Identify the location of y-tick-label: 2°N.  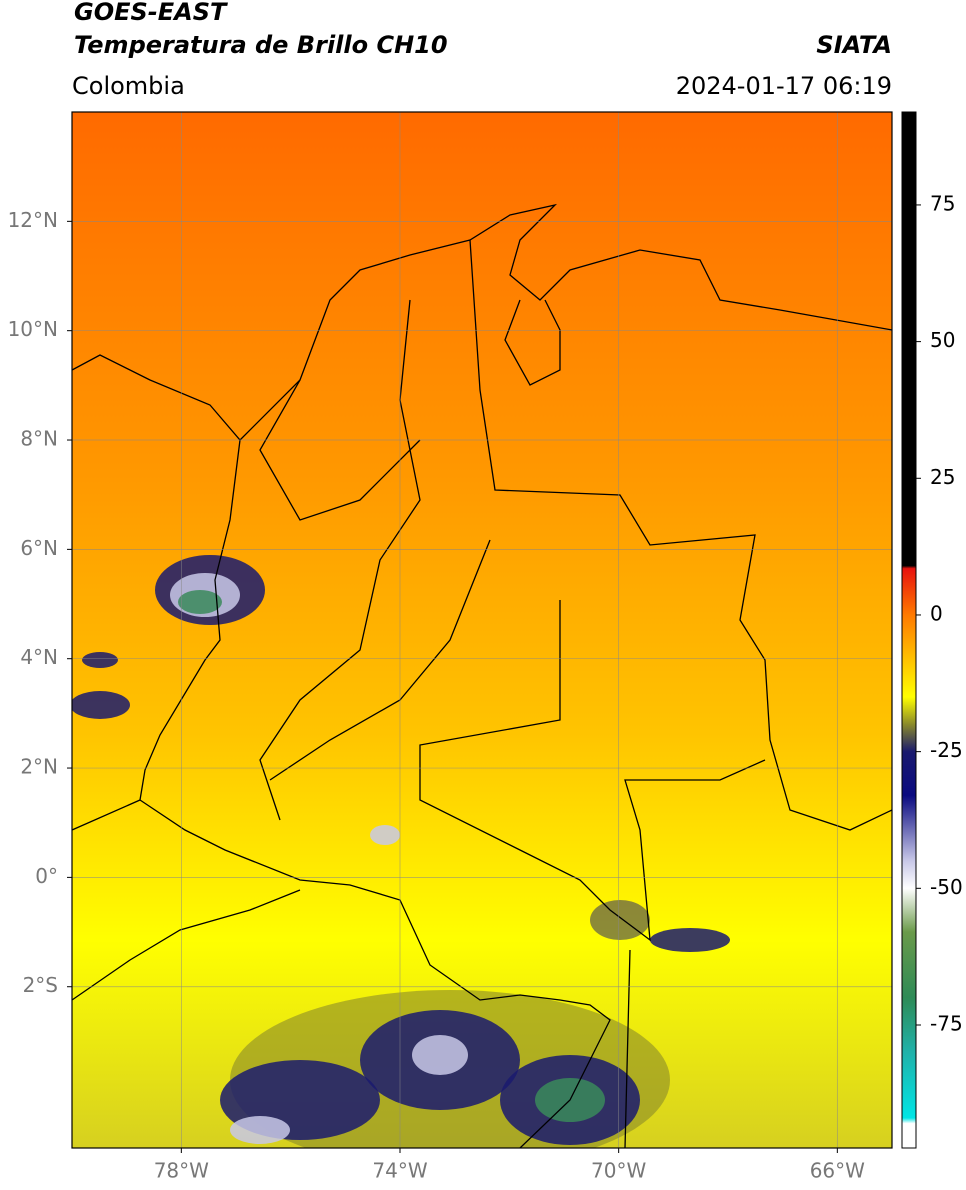
(39, 767).